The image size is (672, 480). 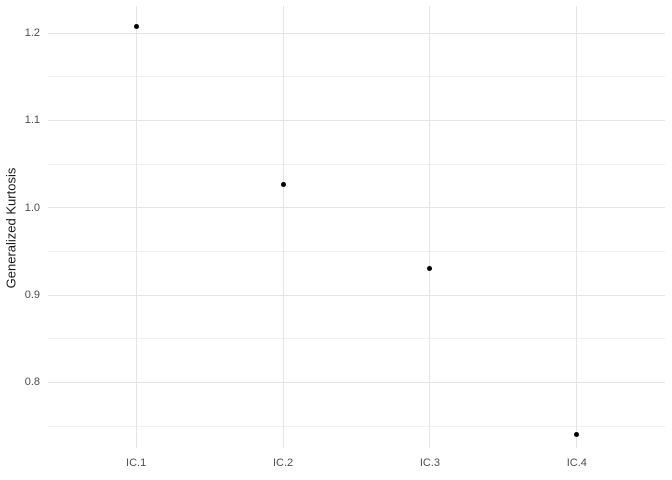 What do you see at coordinates (32, 382) in the screenshot?
I see `y-tick-label: 0.8` at bounding box center [32, 382].